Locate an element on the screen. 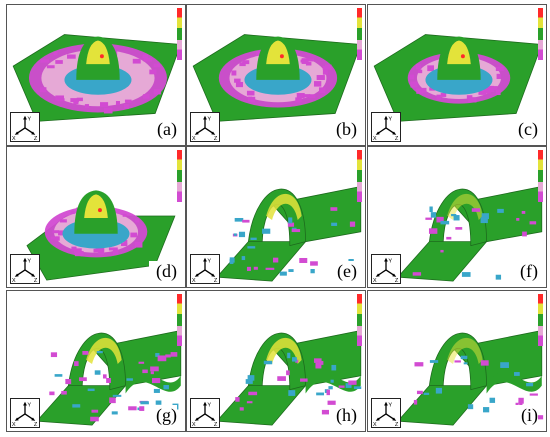 The image size is (550, 437). simulation-panel-h: Y X Z (h) is located at coordinates (276, 361).